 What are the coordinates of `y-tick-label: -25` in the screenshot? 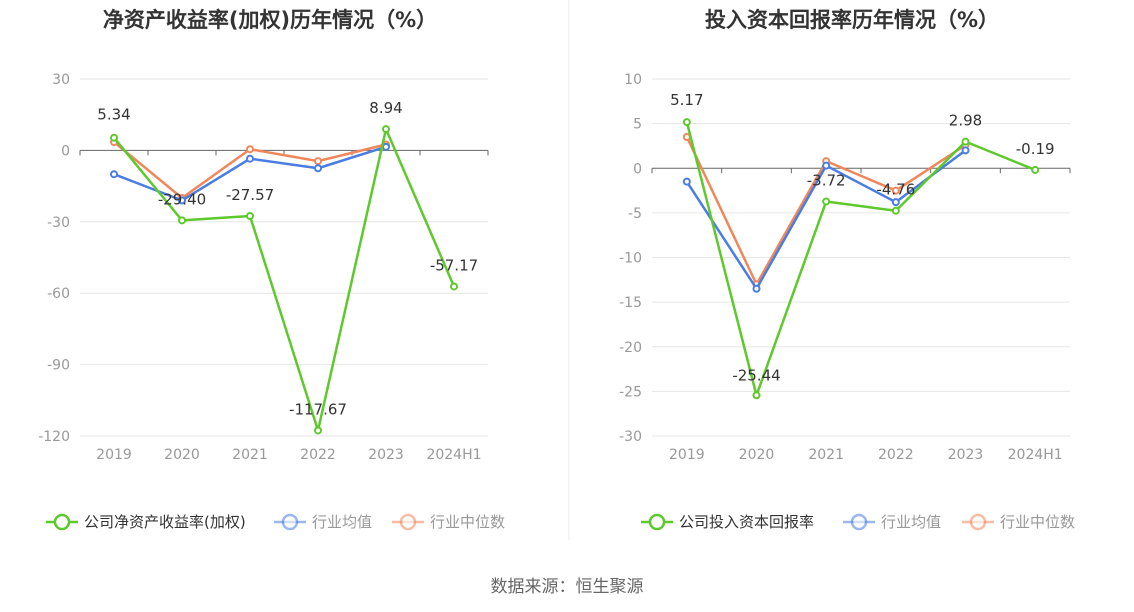 It's located at (630, 392).